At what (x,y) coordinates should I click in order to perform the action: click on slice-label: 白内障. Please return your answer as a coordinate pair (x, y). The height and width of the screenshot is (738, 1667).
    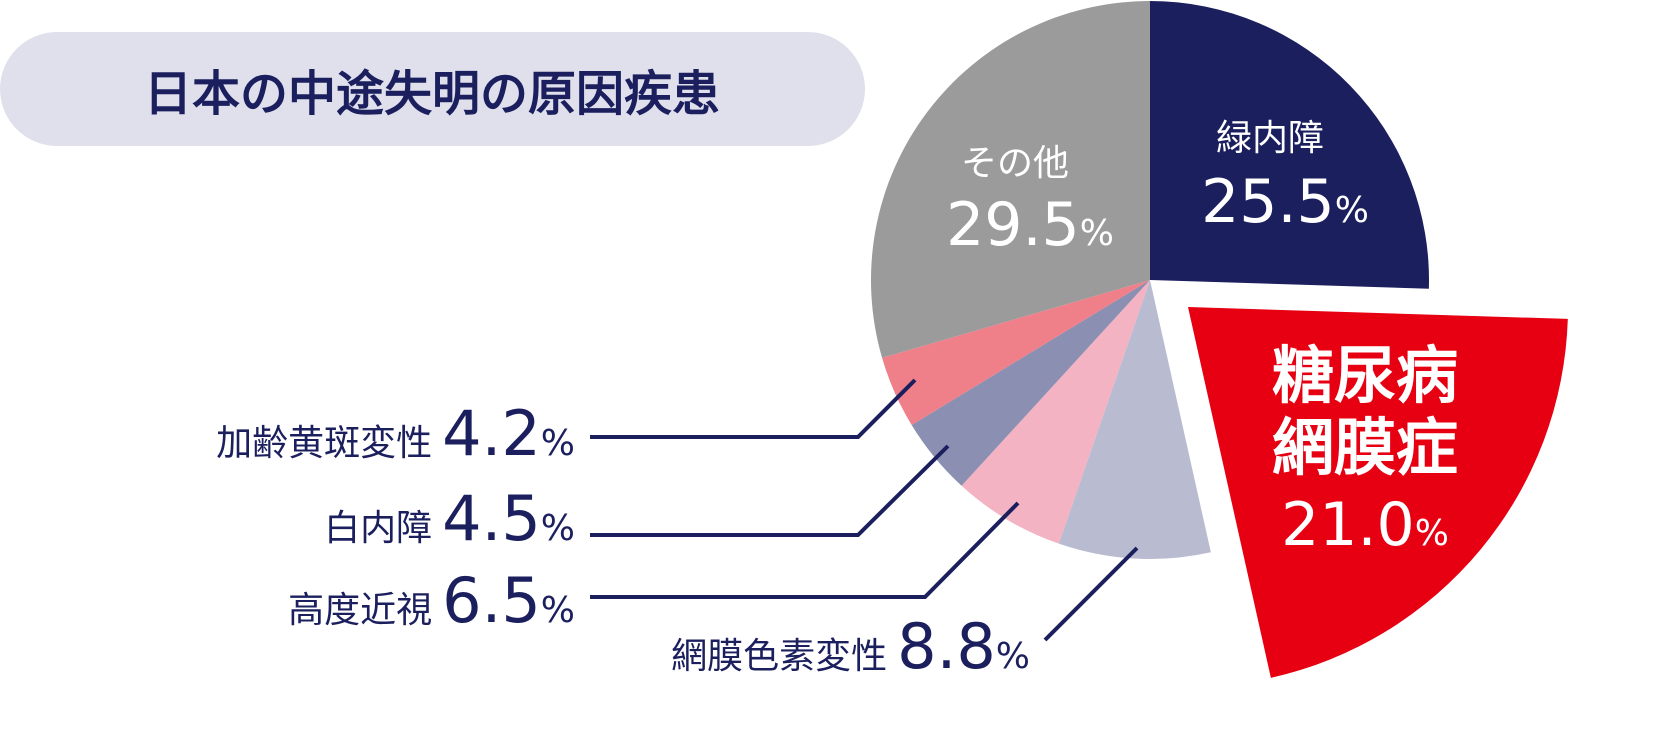
    Looking at the image, I should click on (378, 528).